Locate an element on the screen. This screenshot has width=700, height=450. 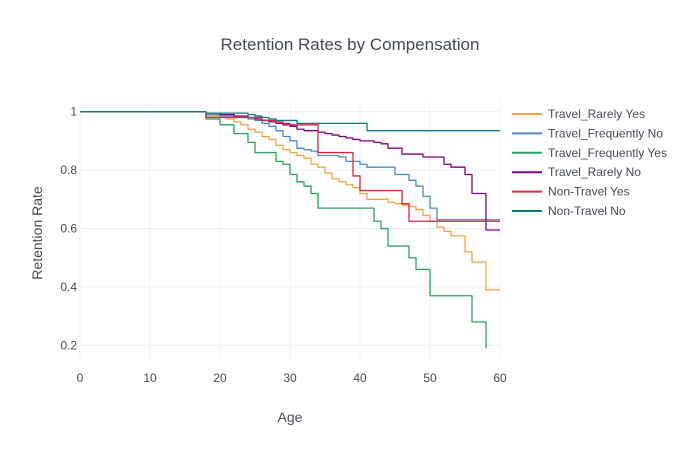
y-tick-label: 0.4 is located at coordinates (68, 287).